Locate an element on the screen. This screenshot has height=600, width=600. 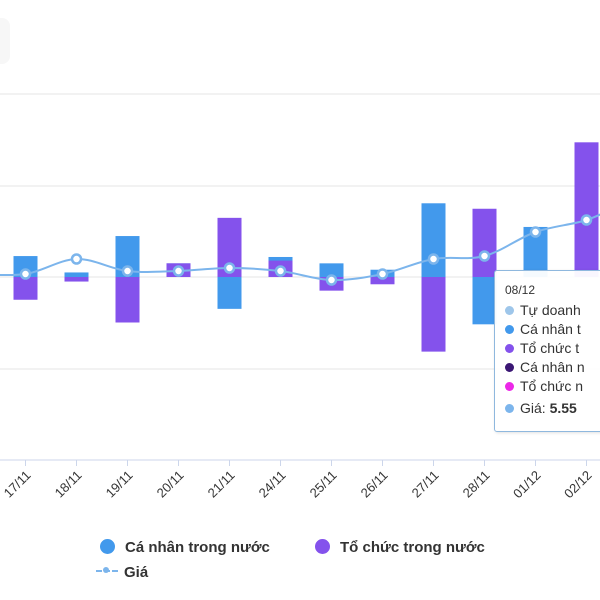
bar-organization-19/11 is located at coordinates (127, 300).